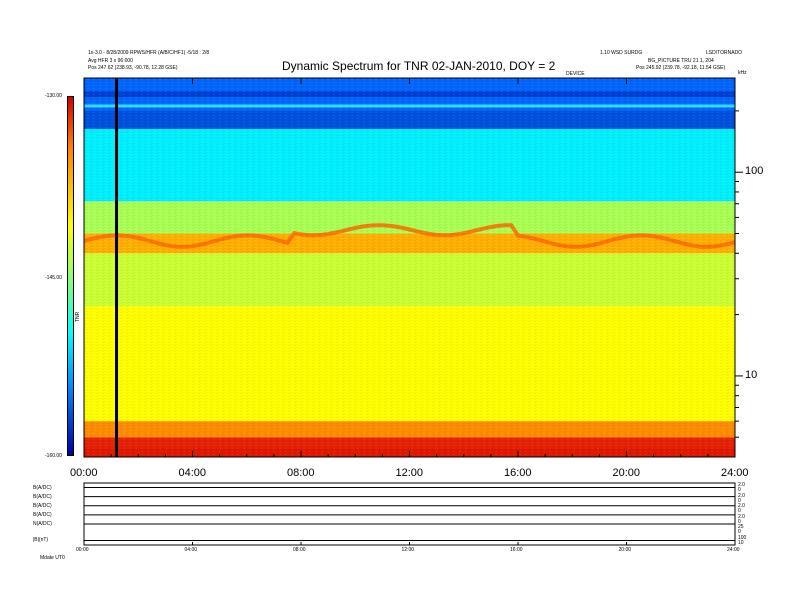  What do you see at coordinates (735, 473) in the screenshot?
I see `x-tick-label: 24:00` at bounding box center [735, 473].